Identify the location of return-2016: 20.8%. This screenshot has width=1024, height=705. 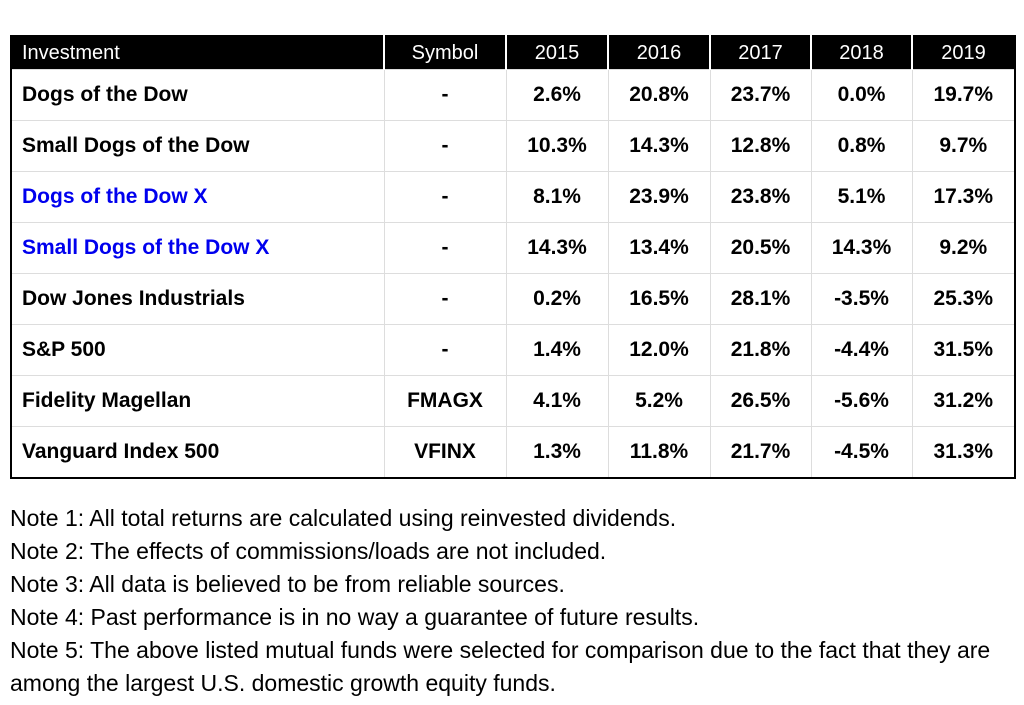
(659, 95).